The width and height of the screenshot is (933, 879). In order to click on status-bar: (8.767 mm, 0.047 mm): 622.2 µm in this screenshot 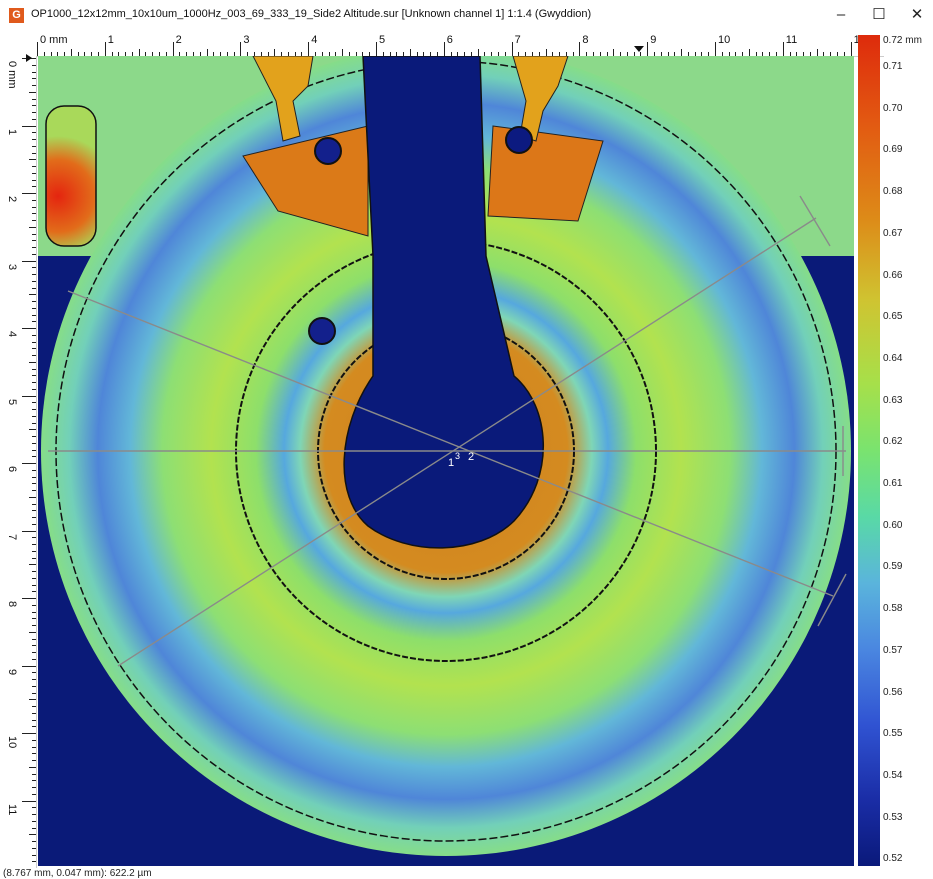, I will do `click(466, 873)`.